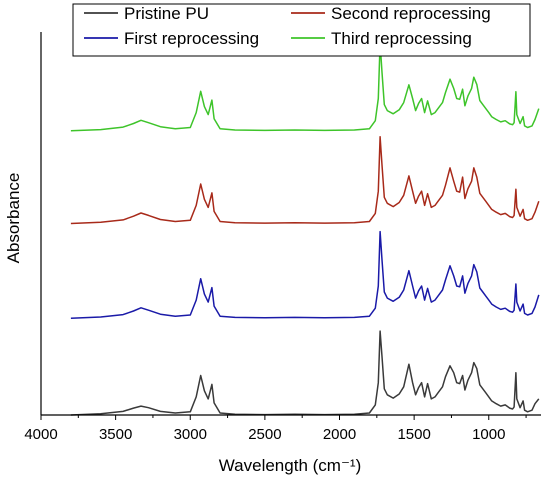  What do you see at coordinates (413, 434) in the screenshot?
I see `x-tick-label: 1500` at bounding box center [413, 434].